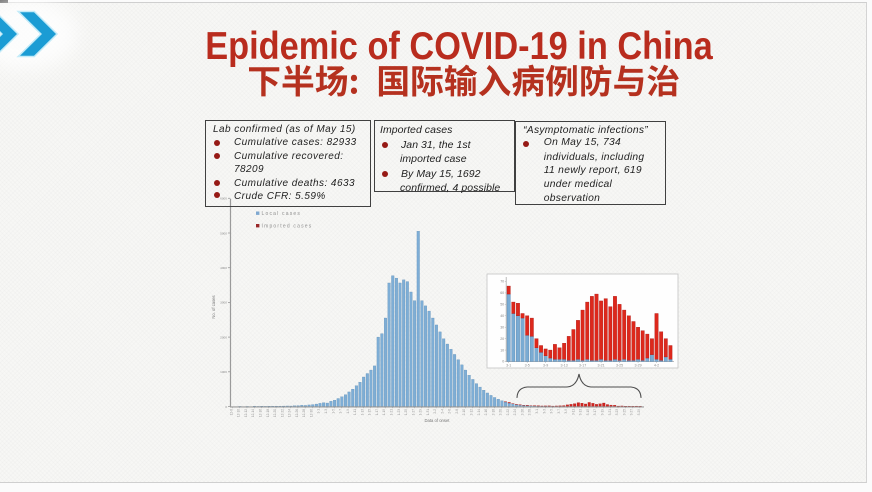  I want to click on svg-text: 30, so click(502, 327).